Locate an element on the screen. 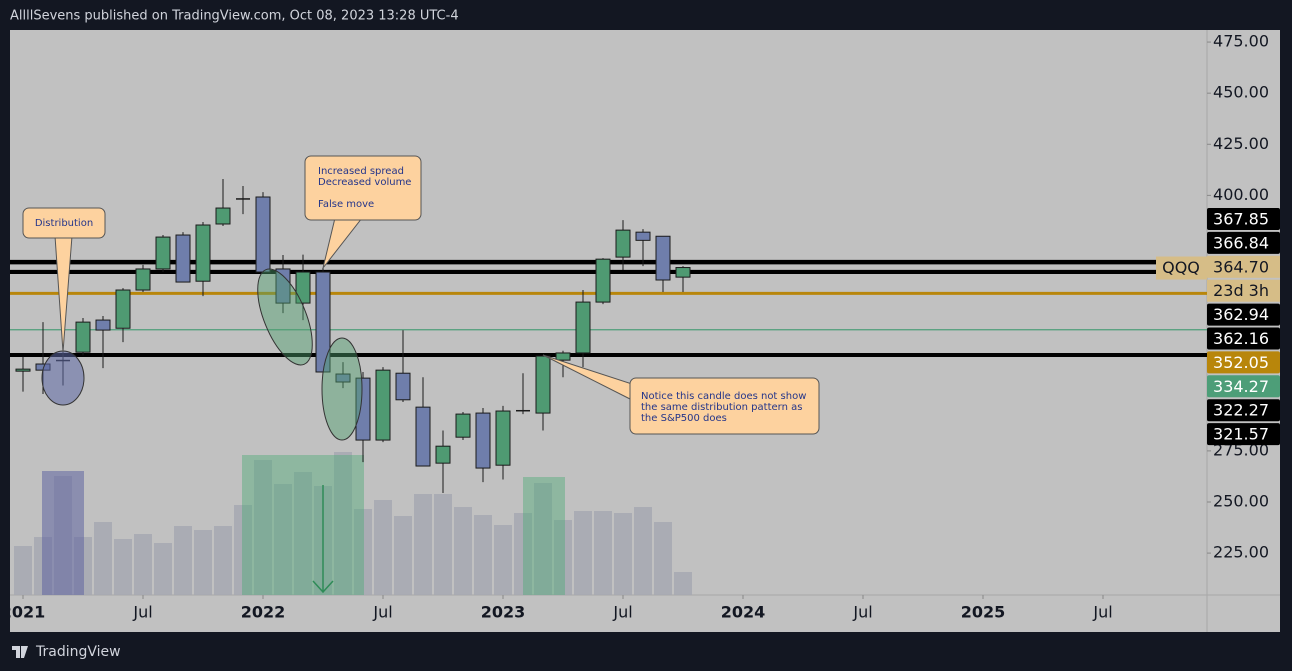  price-label: 322.27 is located at coordinates (1241, 410).